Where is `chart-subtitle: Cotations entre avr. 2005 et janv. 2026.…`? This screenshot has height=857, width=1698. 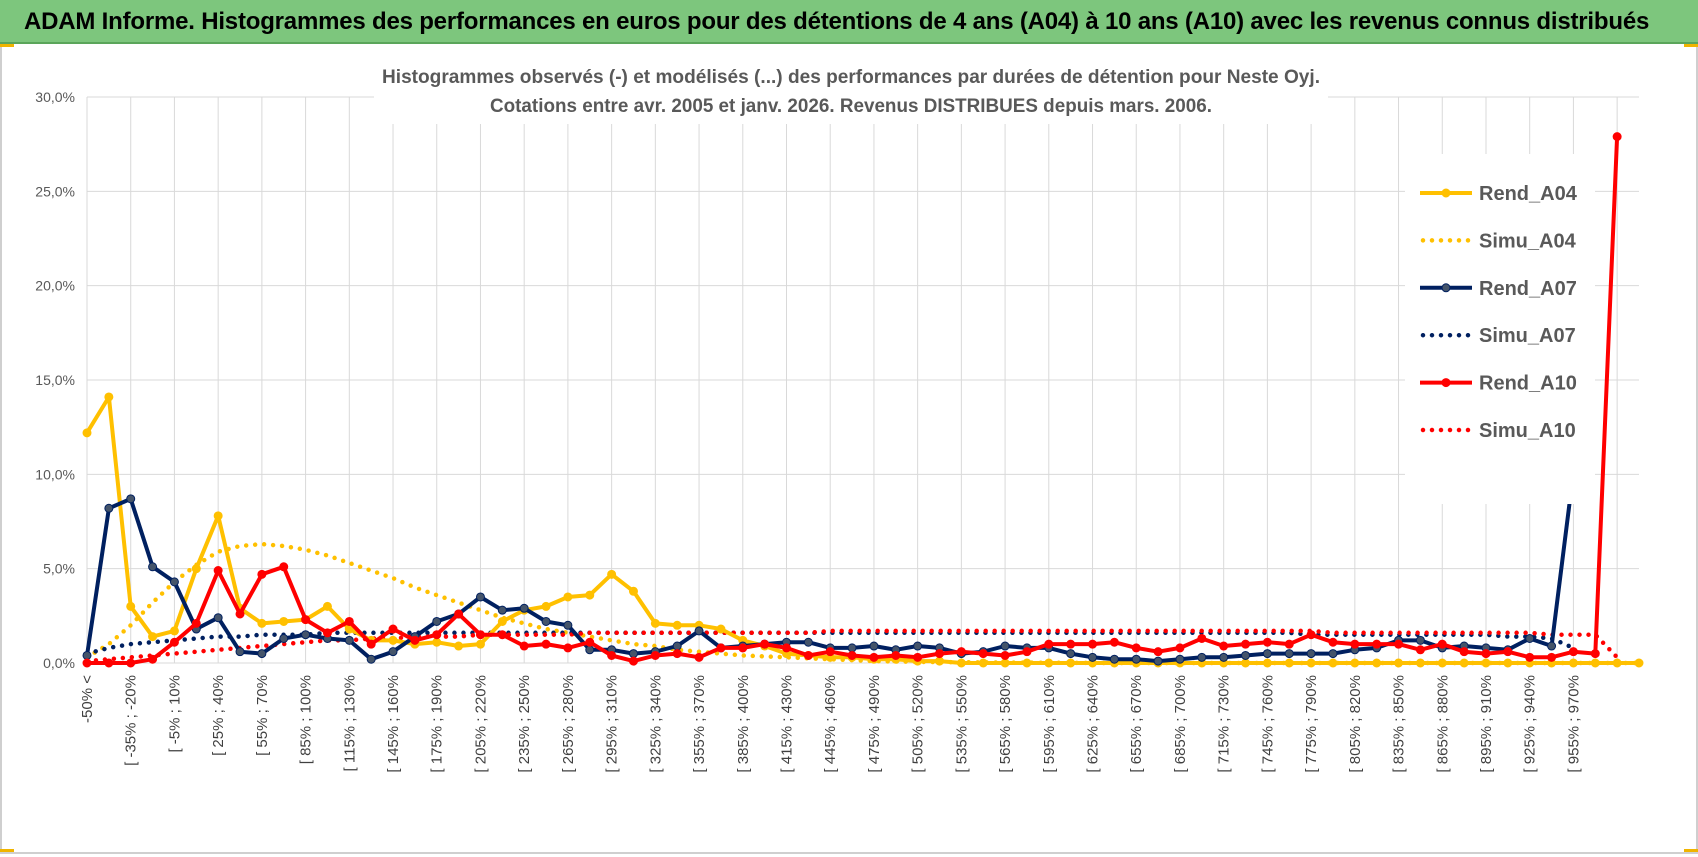
chart-subtitle: Cotations entre avr. 2005 et janv. 2026.… is located at coordinates (851, 106).